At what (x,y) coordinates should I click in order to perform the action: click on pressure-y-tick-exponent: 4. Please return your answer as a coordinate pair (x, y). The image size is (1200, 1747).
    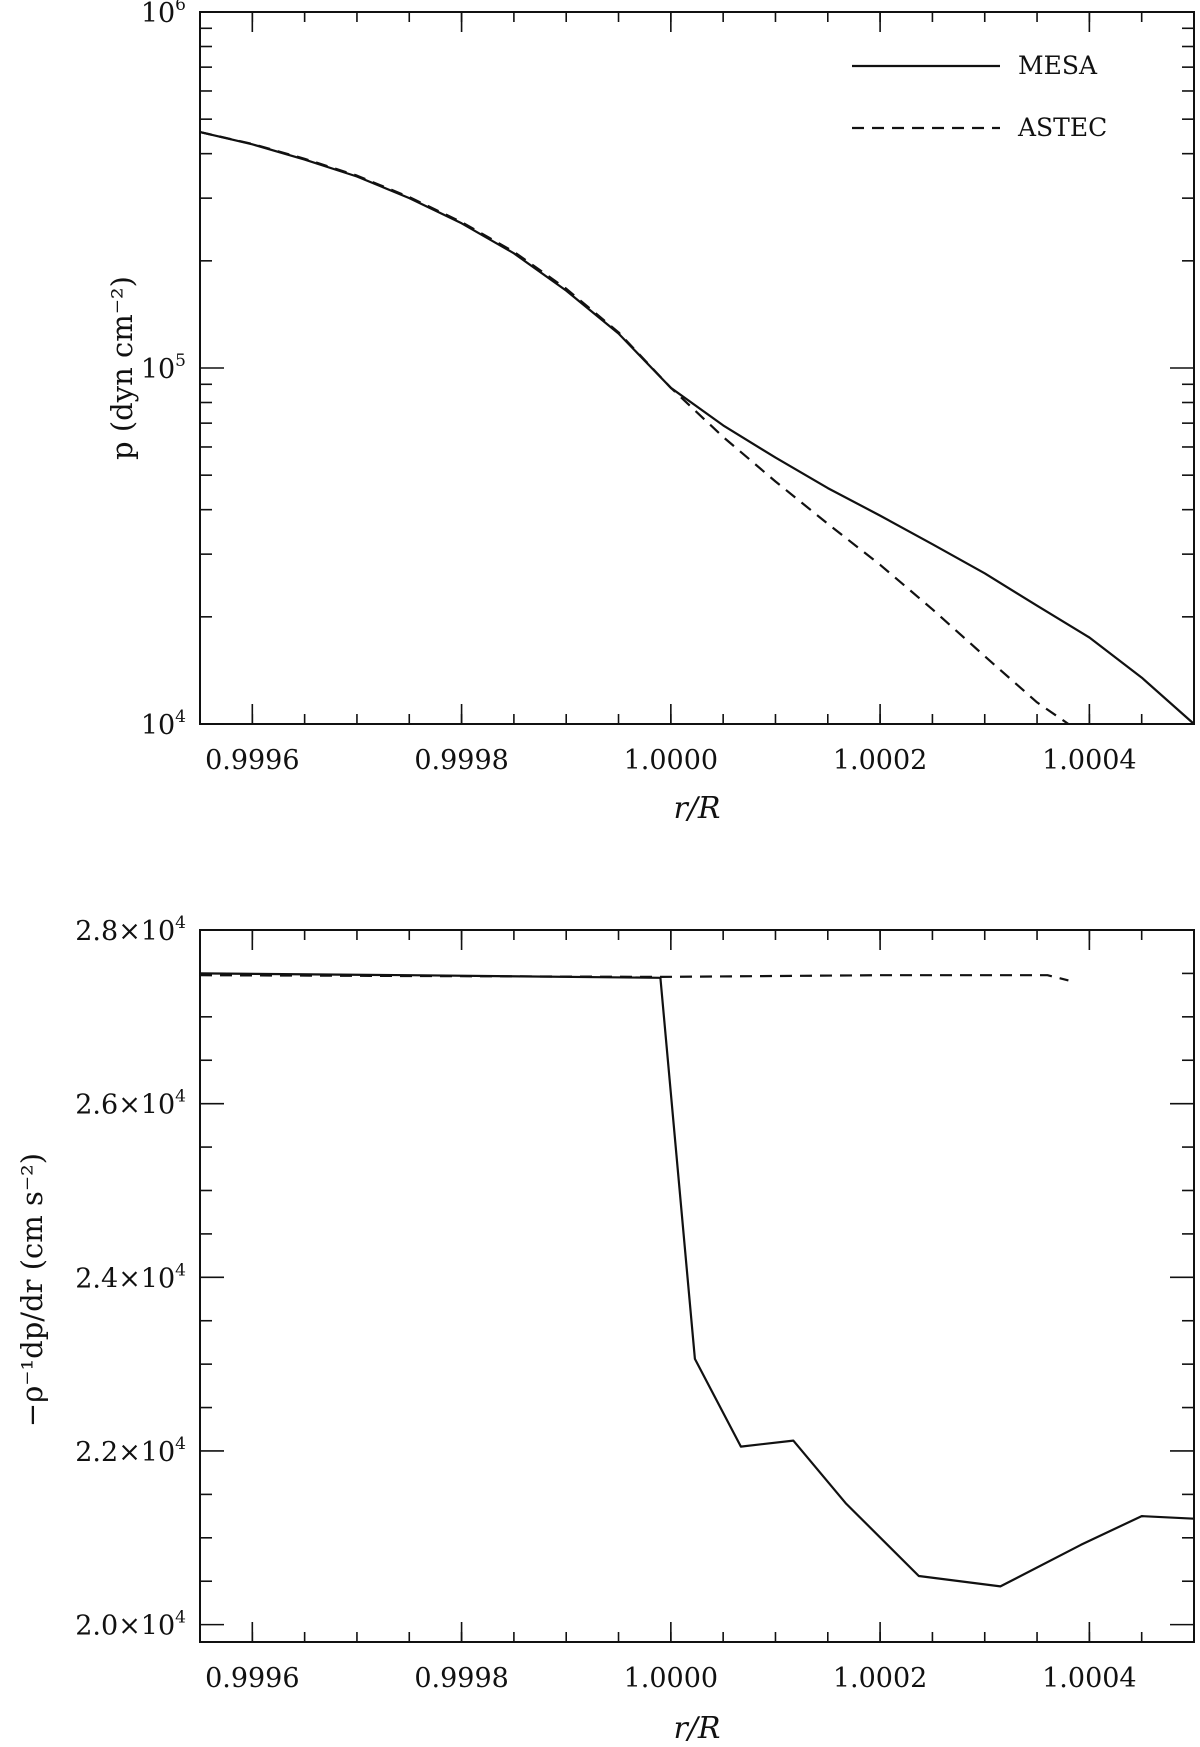
    Looking at the image, I should click on (180, 717).